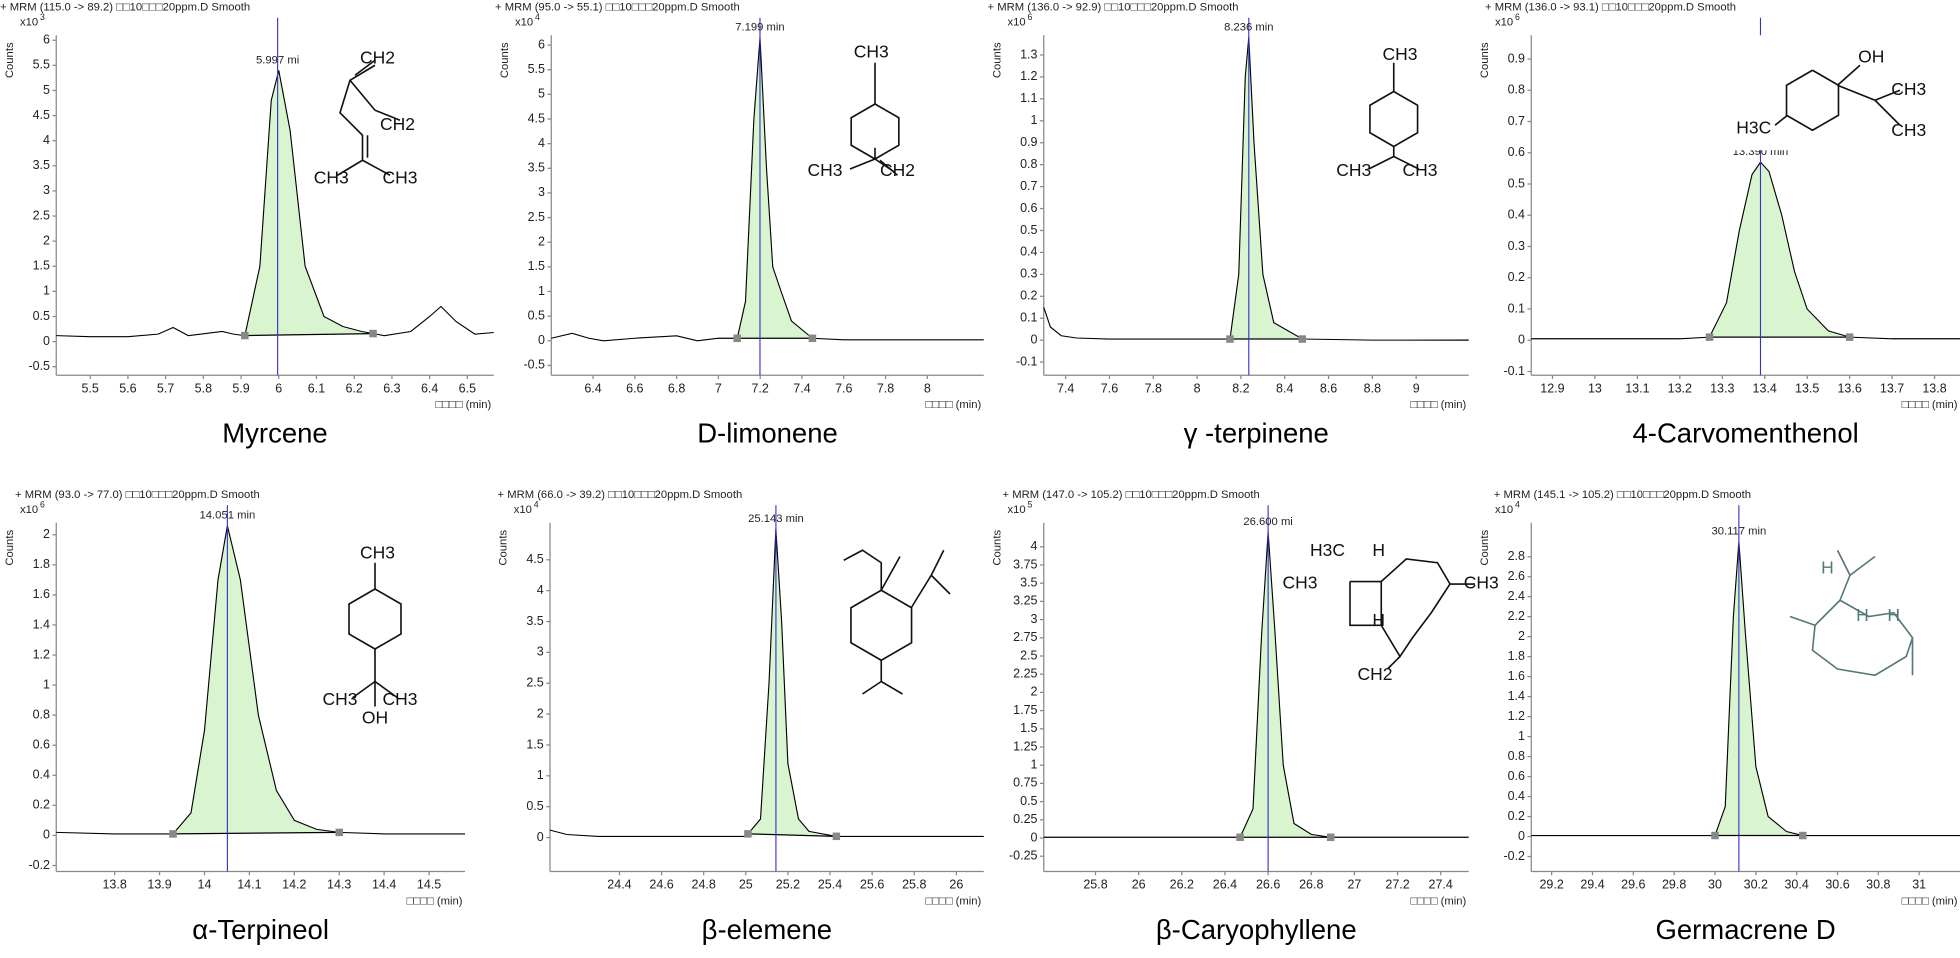  Describe the element at coordinates (1065, 388) in the screenshot. I see `x-tick-label: 7.4` at that location.